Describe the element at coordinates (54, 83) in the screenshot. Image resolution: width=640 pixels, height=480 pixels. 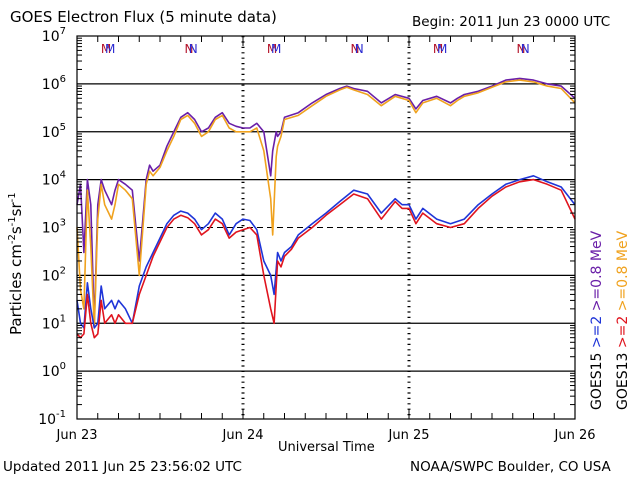
I see `y-tick-label: 10⁶` at that location.